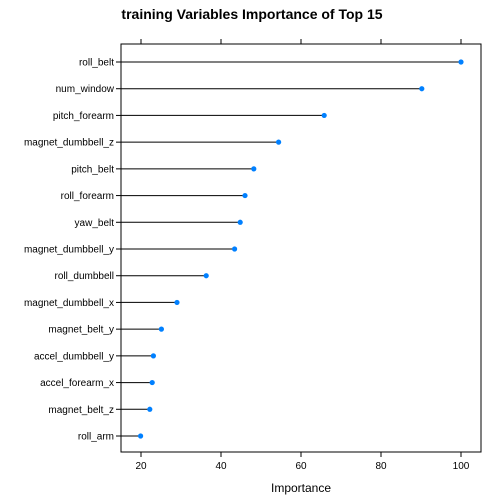 This screenshot has width=504, height=504. Describe the element at coordinates (96, 437) in the screenshot. I see `y-tick-label: roll_arm` at that location.